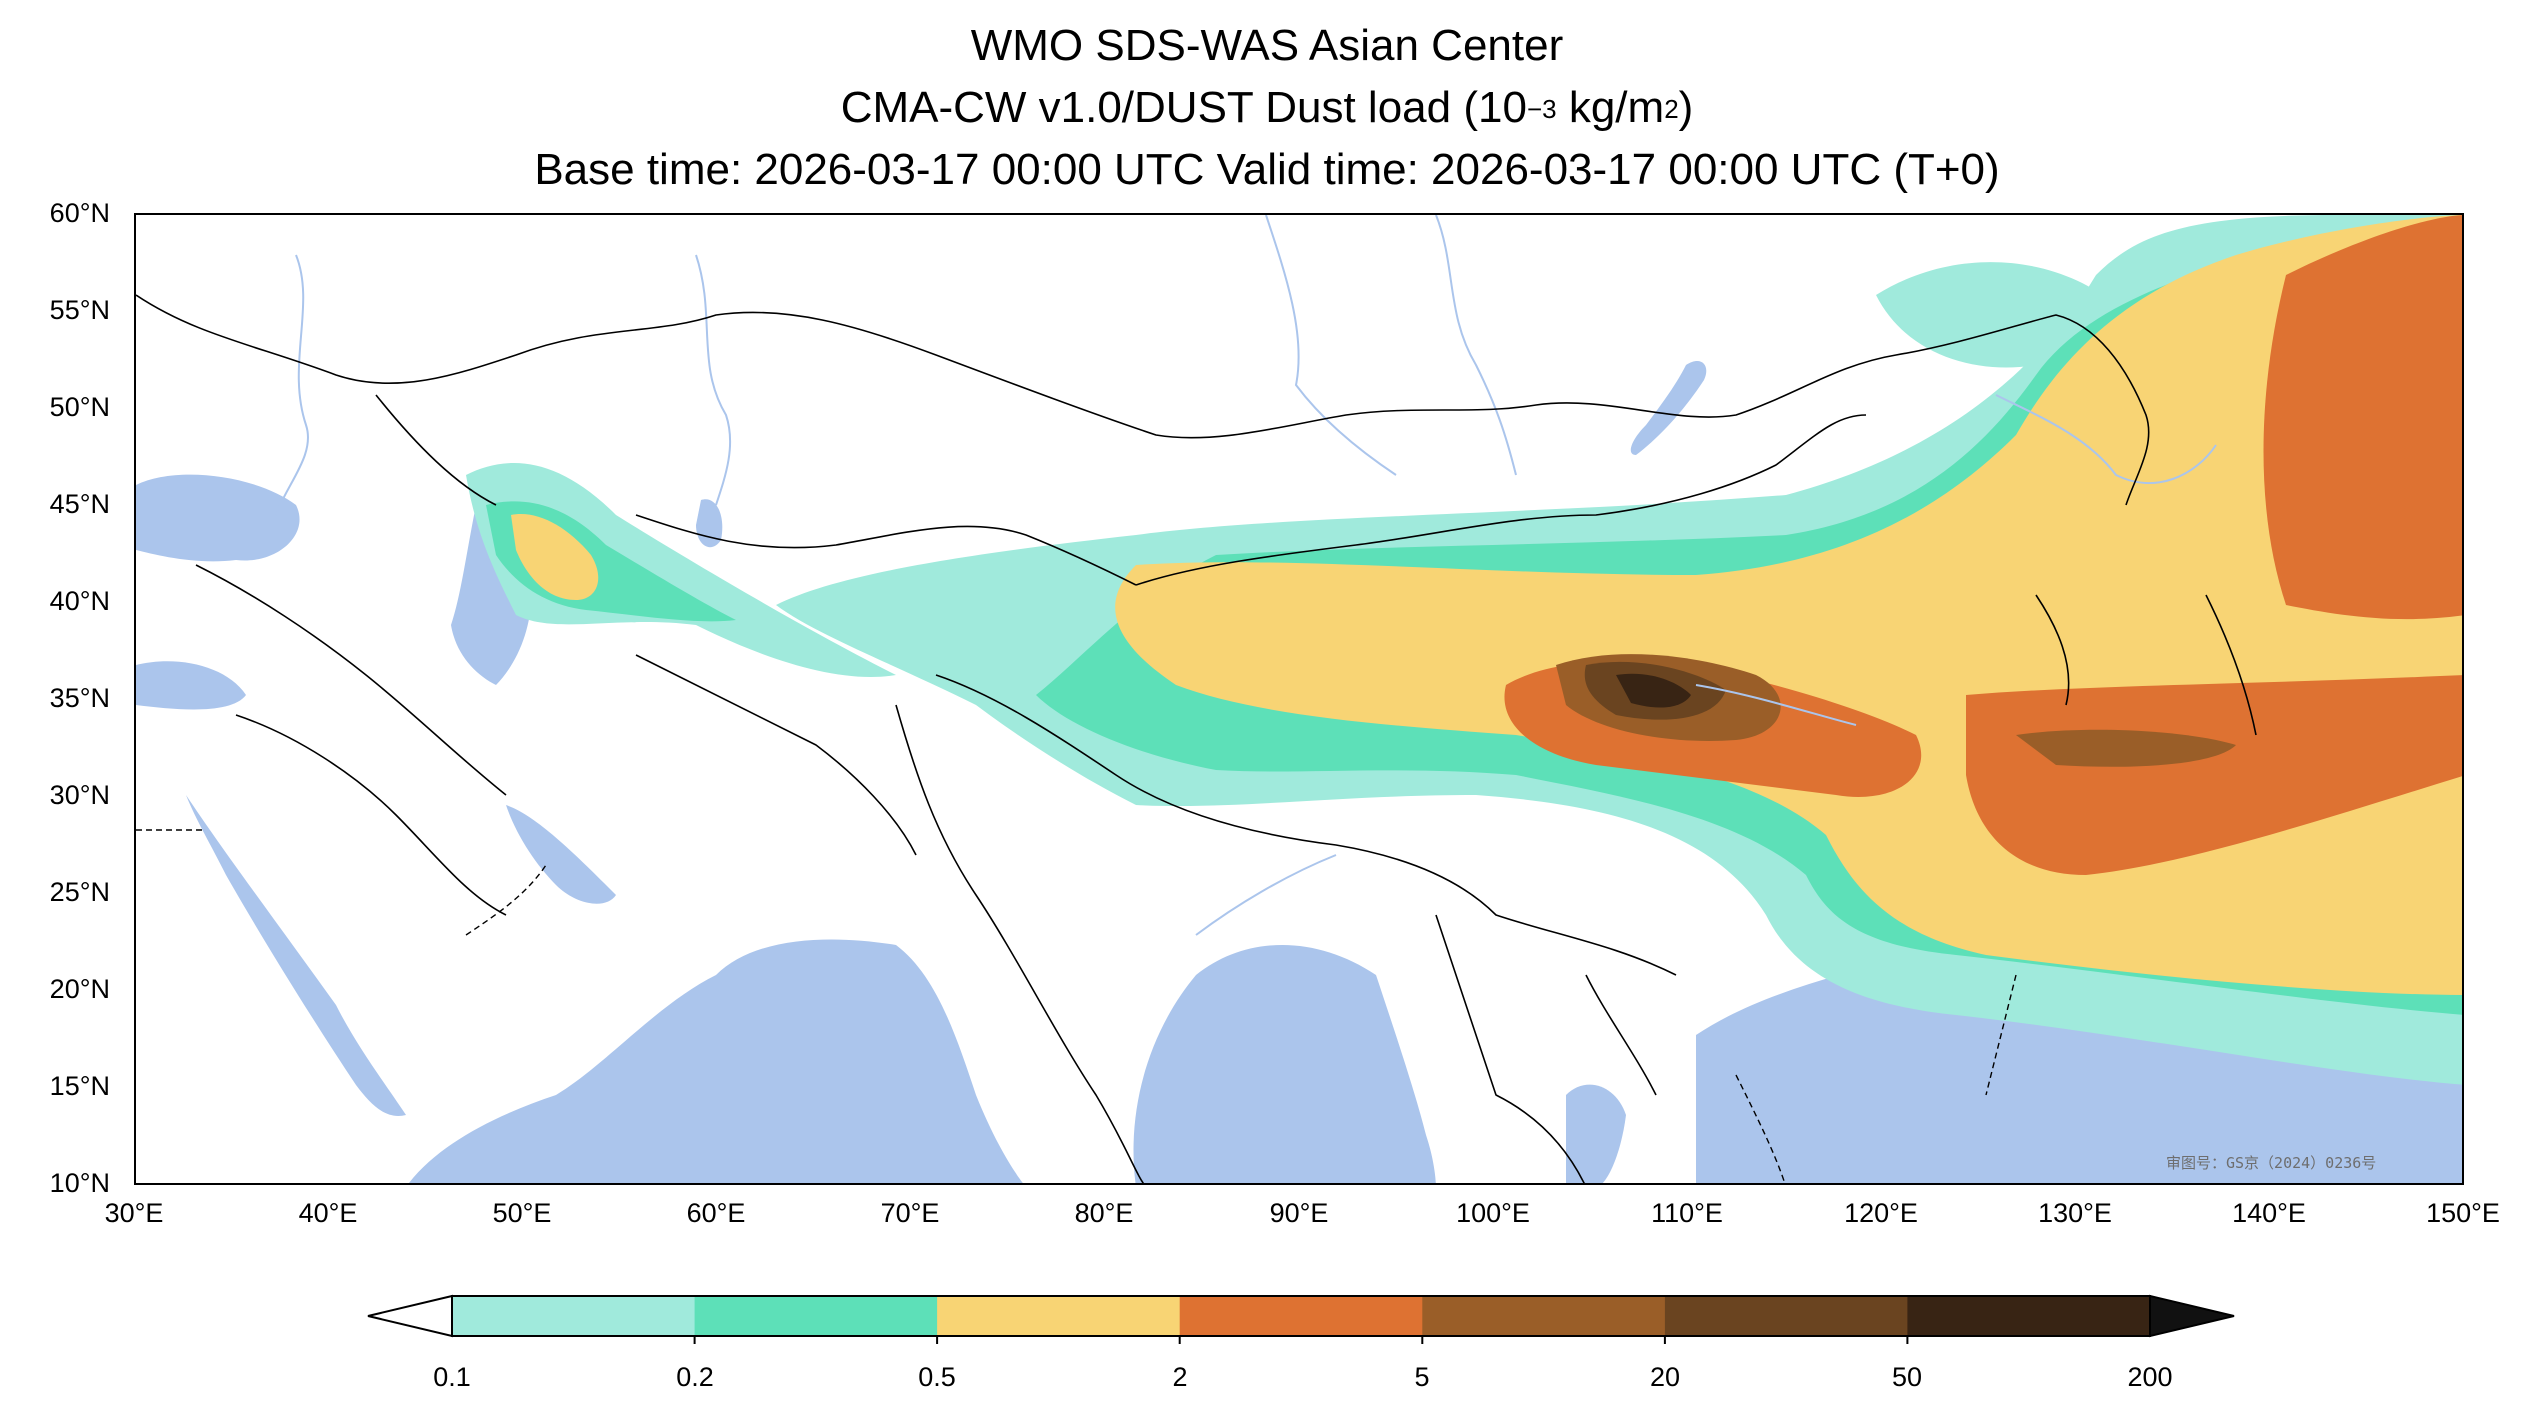  Describe the element at coordinates (79, 504) in the screenshot. I see `lat-tick-label: 45°N` at that location.